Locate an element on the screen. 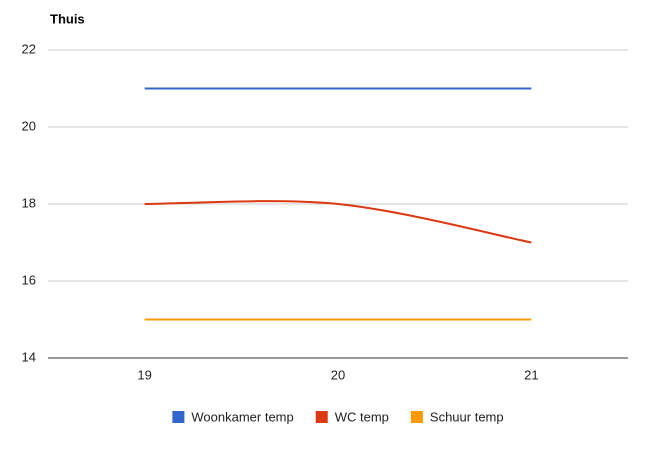 The height and width of the screenshot is (453, 650). legend-label: Schuur temp is located at coordinates (467, 416).